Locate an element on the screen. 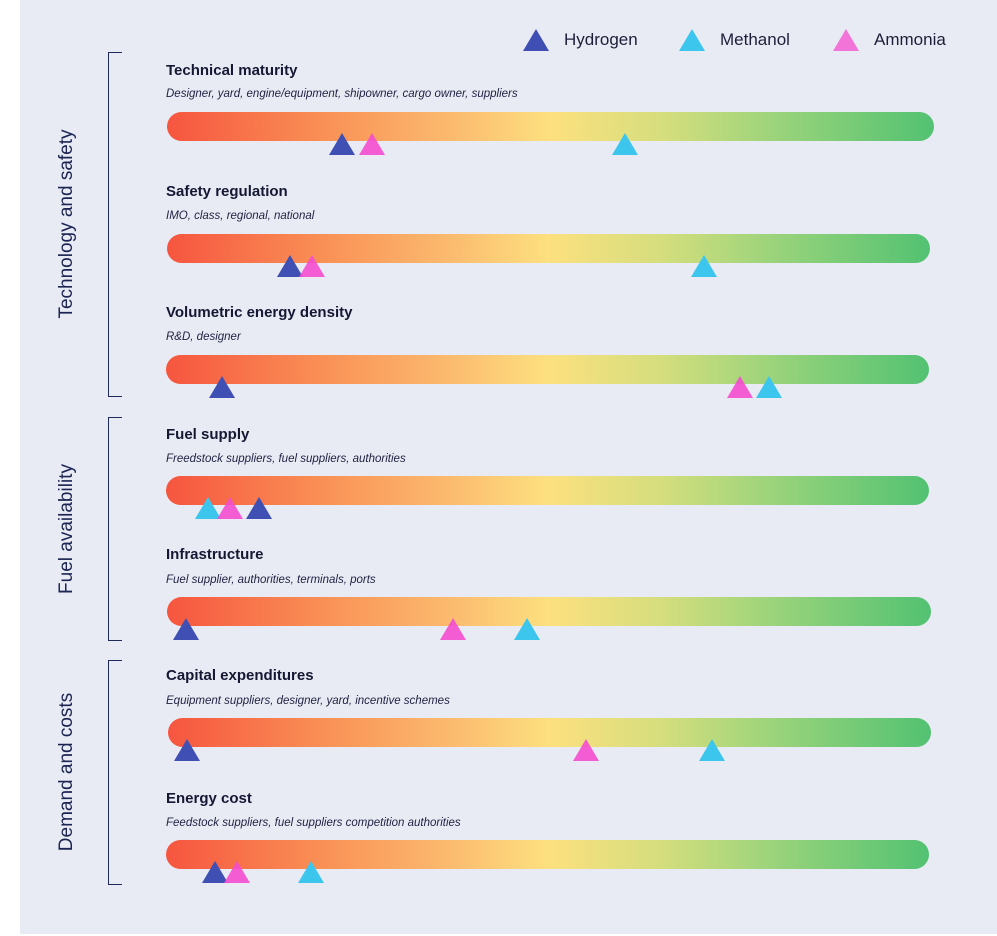  group-bracket-technology is located at coordinates (115, 224).